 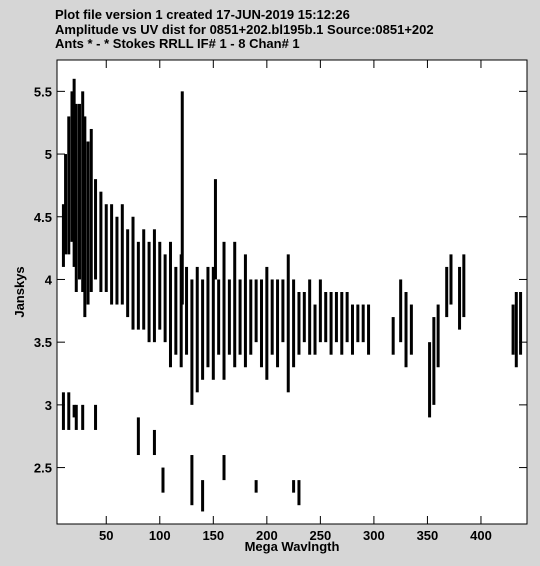 I want to click on x-tick-label: 300, so click(x=374, y=535).